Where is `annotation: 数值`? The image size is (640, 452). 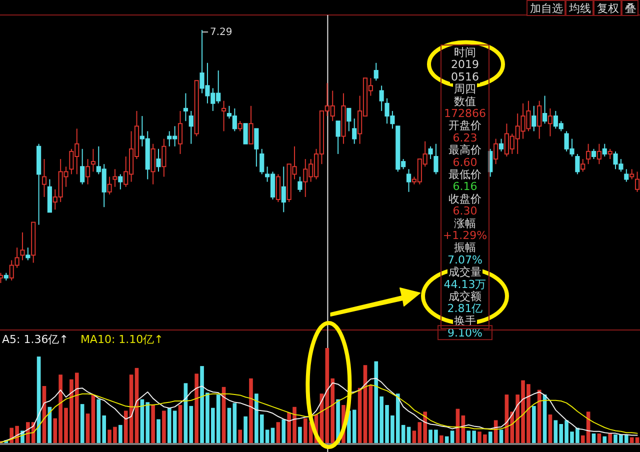
annotation: 数值 is located at coordinates (465, 101).